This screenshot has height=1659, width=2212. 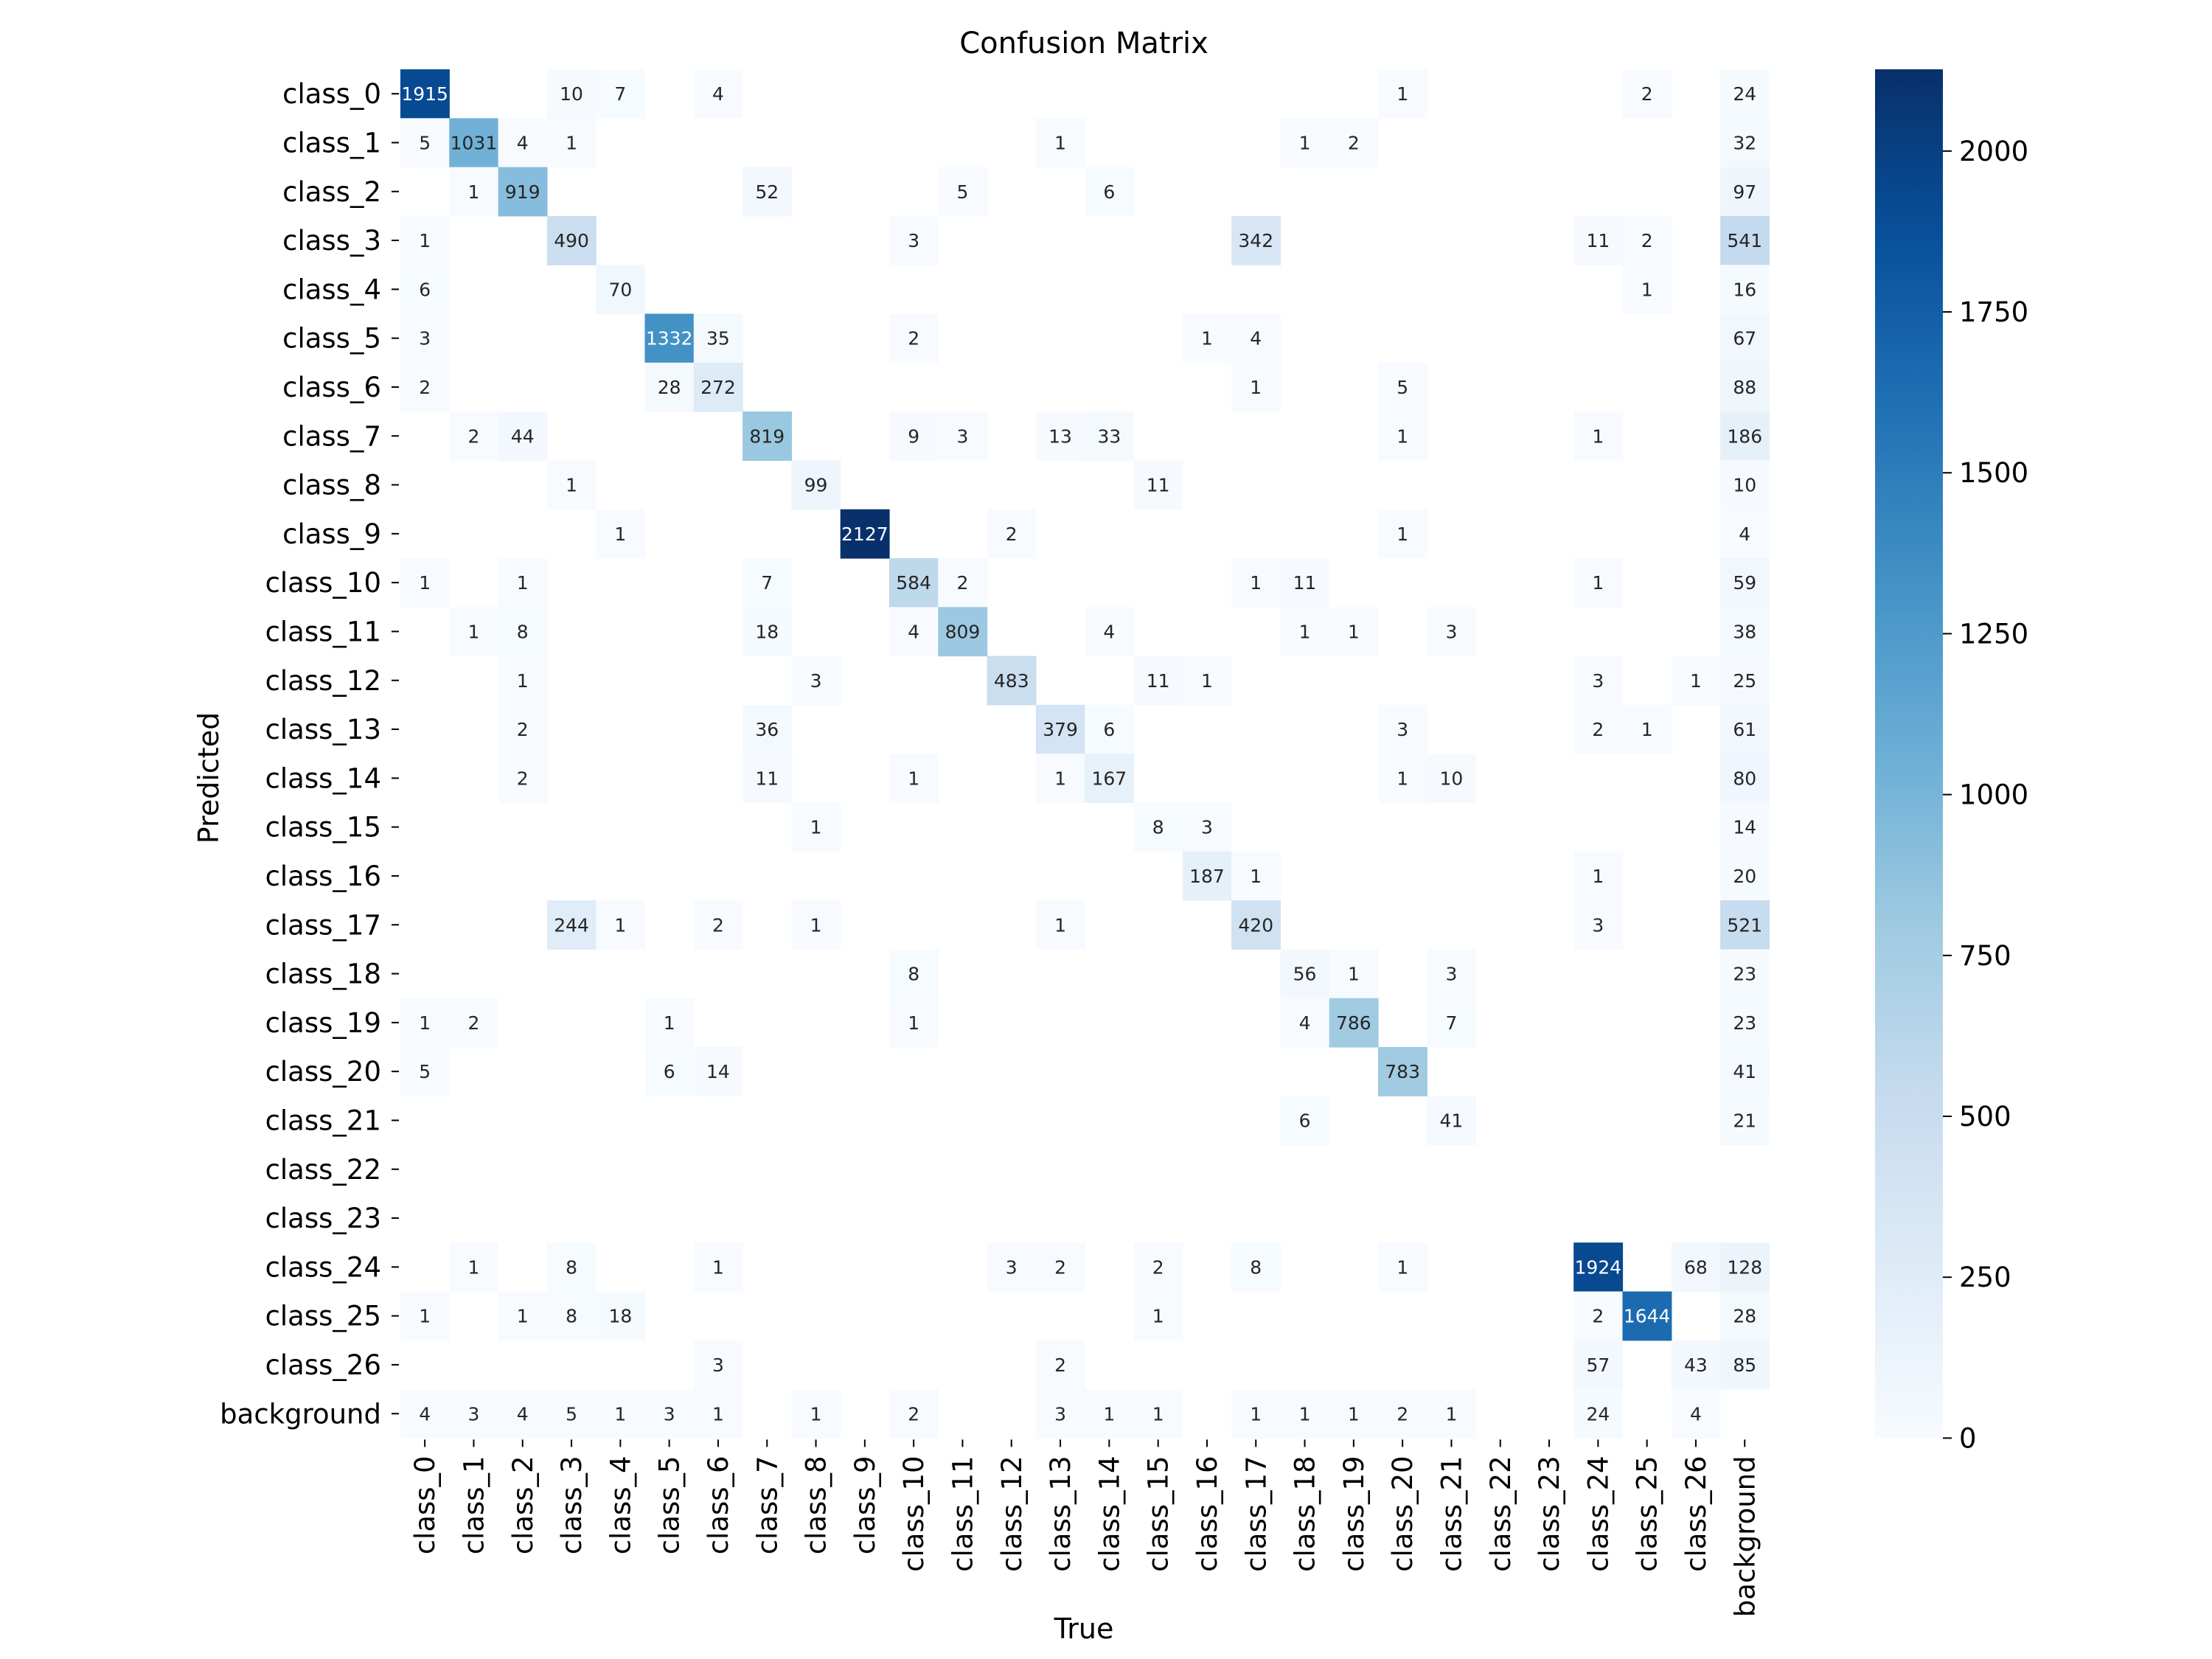 What do you see at coordinates (767, 192) in the screenshot?
I see `heatmap-cell-value: 52` at bounding box center [767, 192].